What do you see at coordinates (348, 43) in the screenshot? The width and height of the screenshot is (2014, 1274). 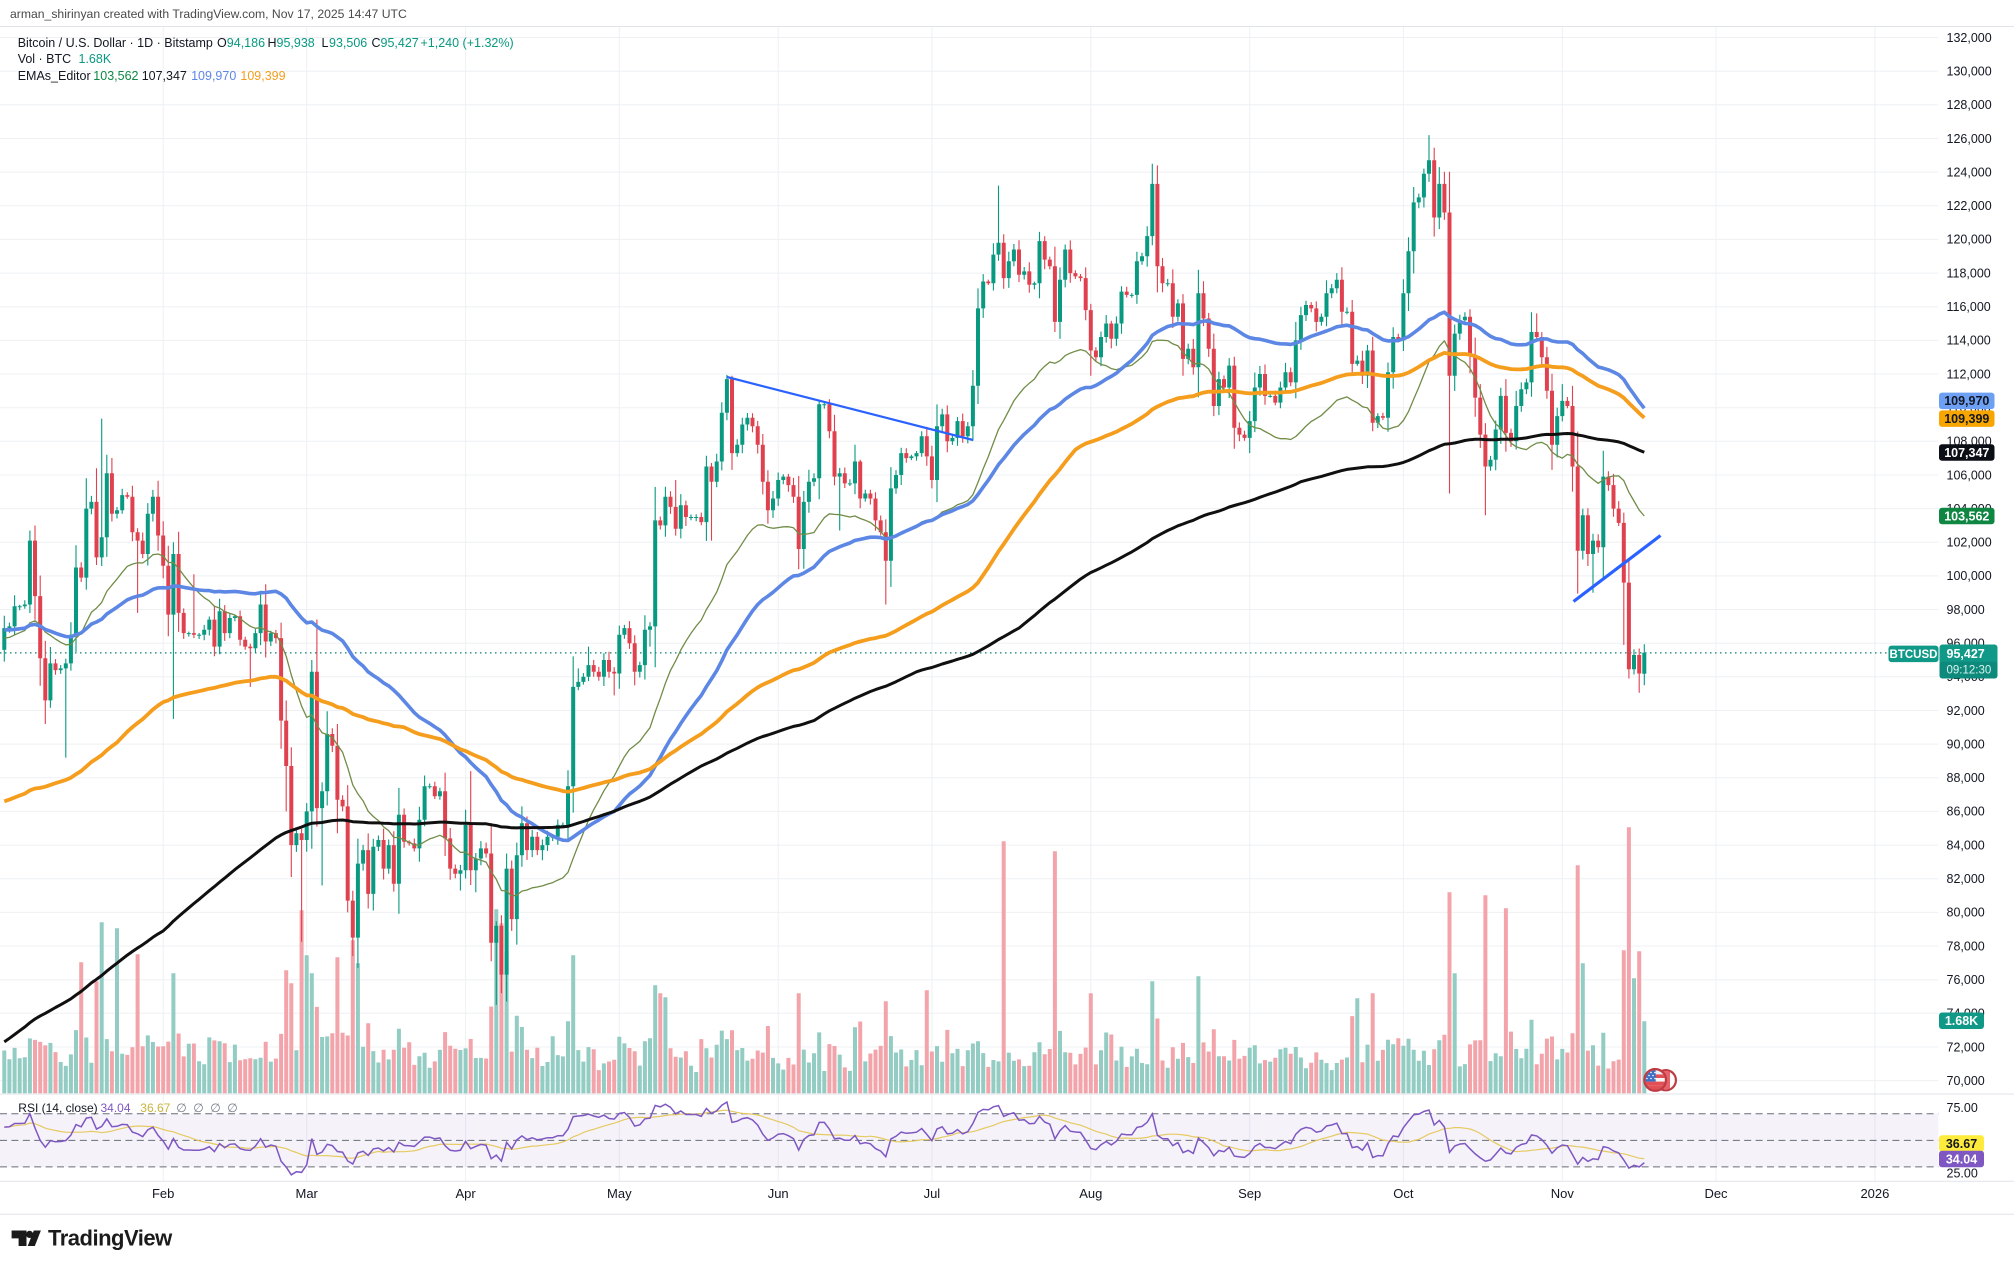 I see `svg-text: 93,506` at bounding box center [348, 43].